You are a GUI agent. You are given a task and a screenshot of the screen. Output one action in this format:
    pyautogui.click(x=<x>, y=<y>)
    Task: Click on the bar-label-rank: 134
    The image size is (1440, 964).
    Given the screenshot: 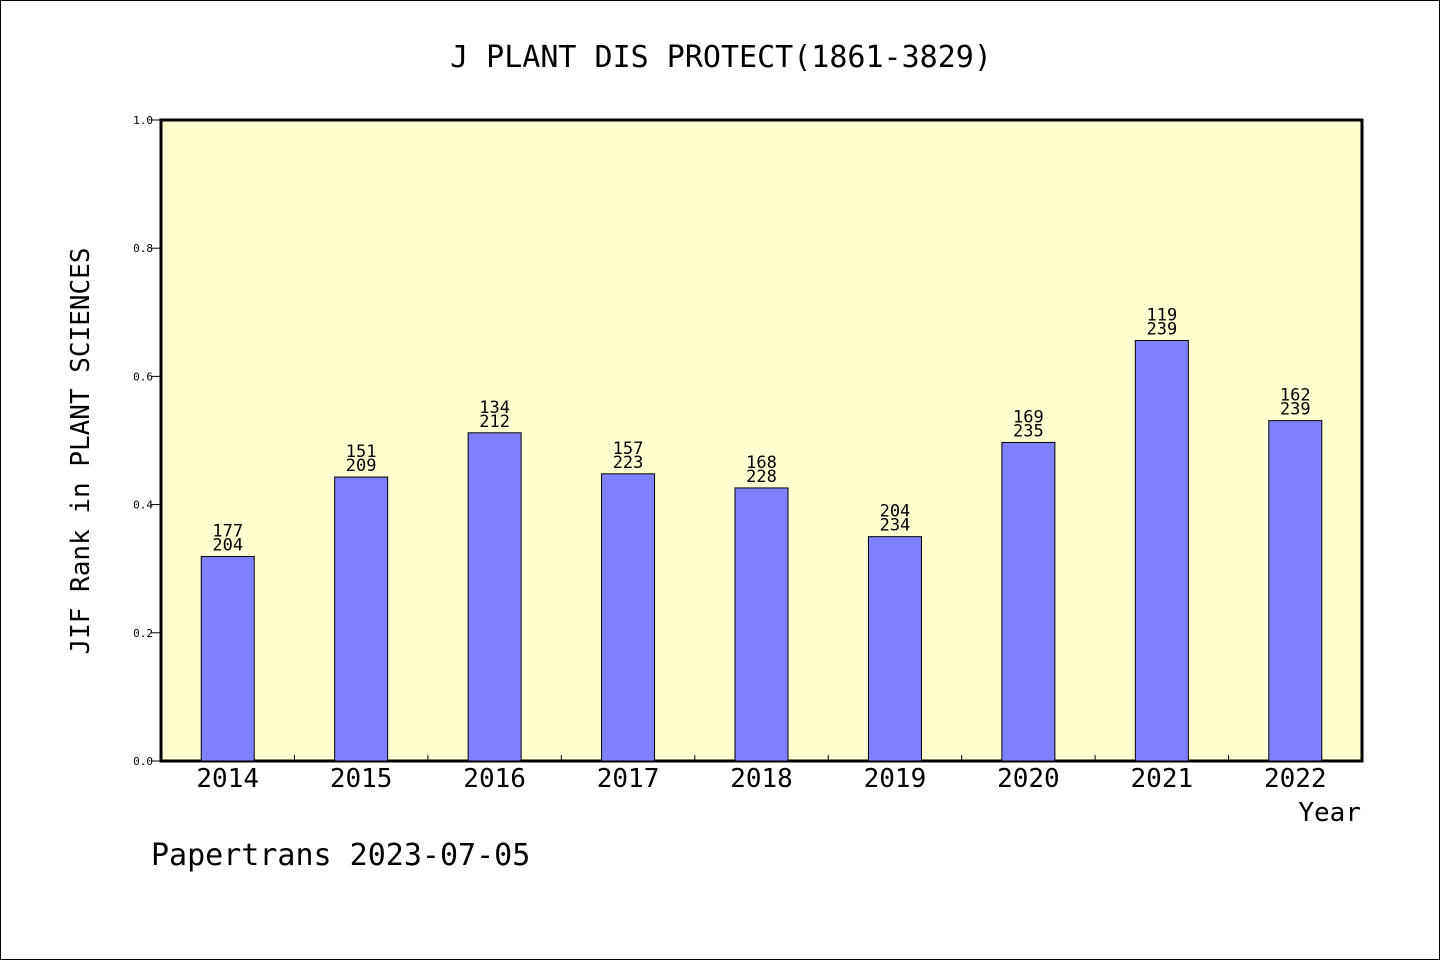 What is the action you would take?
    pyautogui.click(x=494, y=408)
    